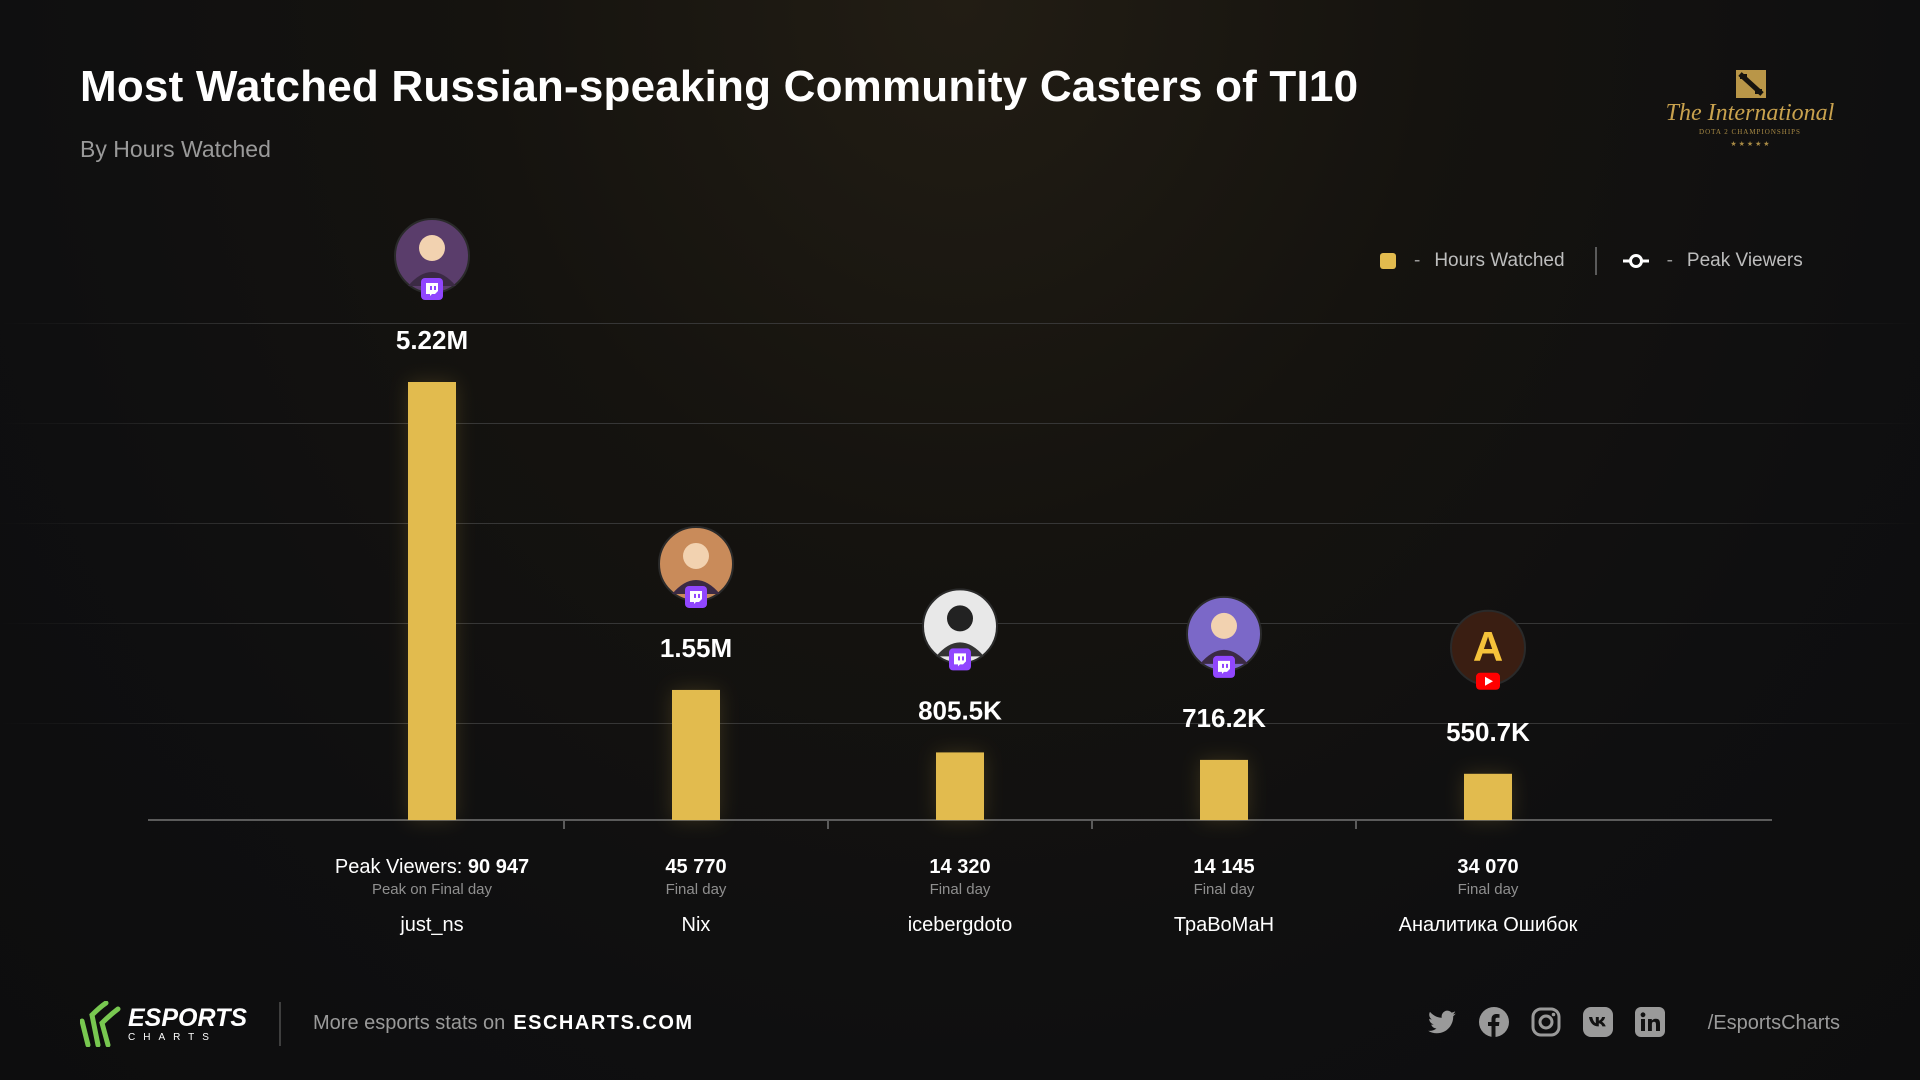 Image resolution: width=1920 pixels, height=1080 pixels. Describe the element at coordinates (1224, 789) in the screenshot. I see `bar-ТраВоМаН` at that location.